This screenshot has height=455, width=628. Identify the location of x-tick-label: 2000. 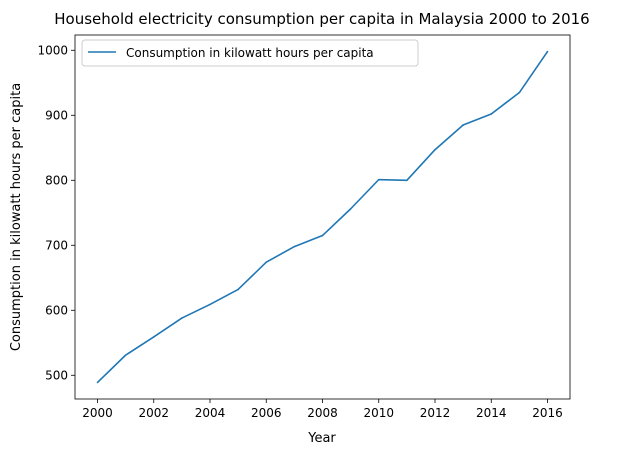
(97, 413).